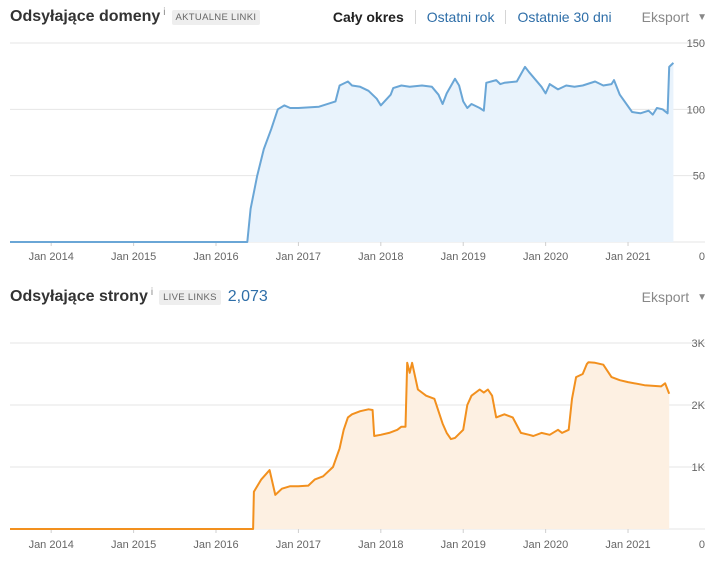  What do you see at coordinates (699, 406) in the screenshot?
I see `y-tick-label: 2K` at bounding box center [699, 406].